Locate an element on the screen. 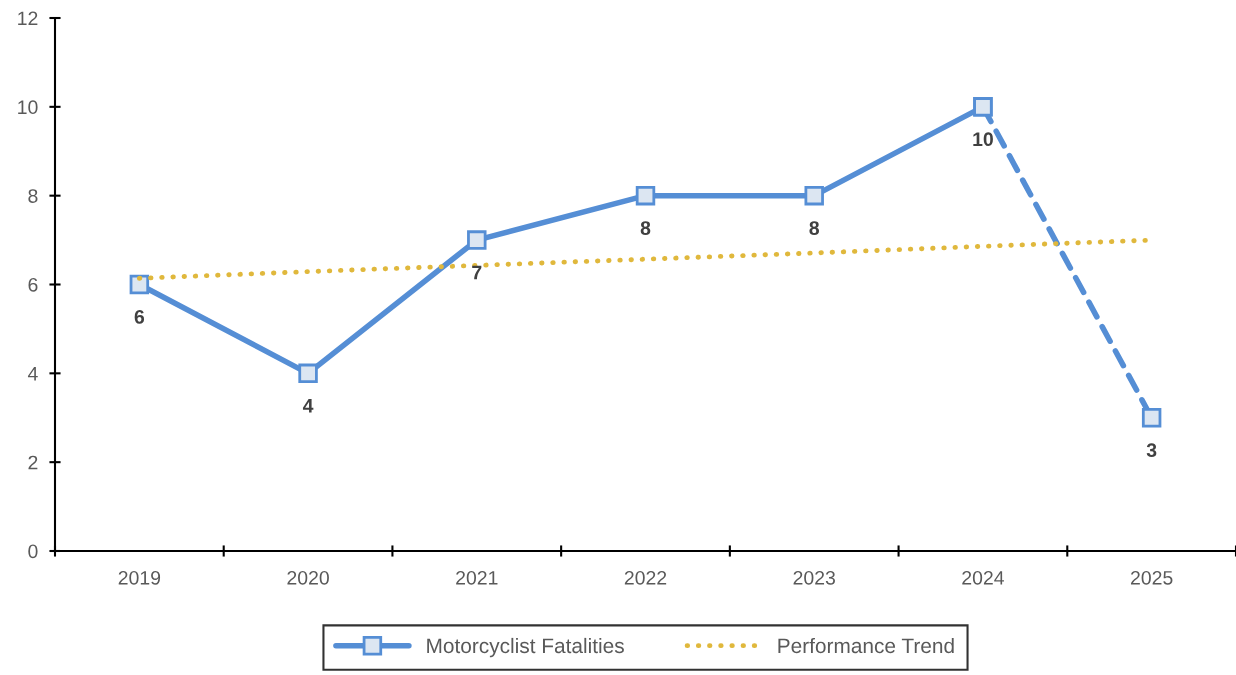 The height and width of the screenshot is (675, 1236). data-label: 10 is located at coordinates (983, 139).